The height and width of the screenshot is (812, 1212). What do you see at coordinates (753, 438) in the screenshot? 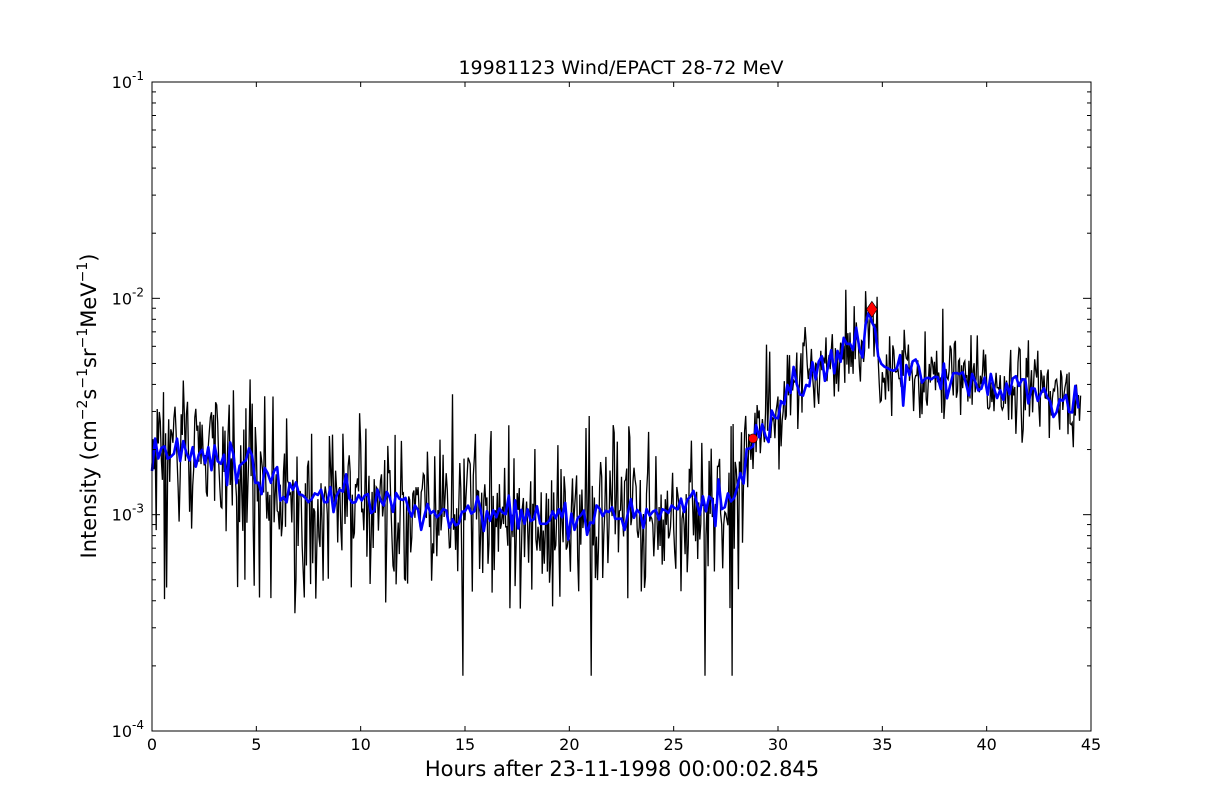
I see `onset-marker` at bounding box center [753, 438].